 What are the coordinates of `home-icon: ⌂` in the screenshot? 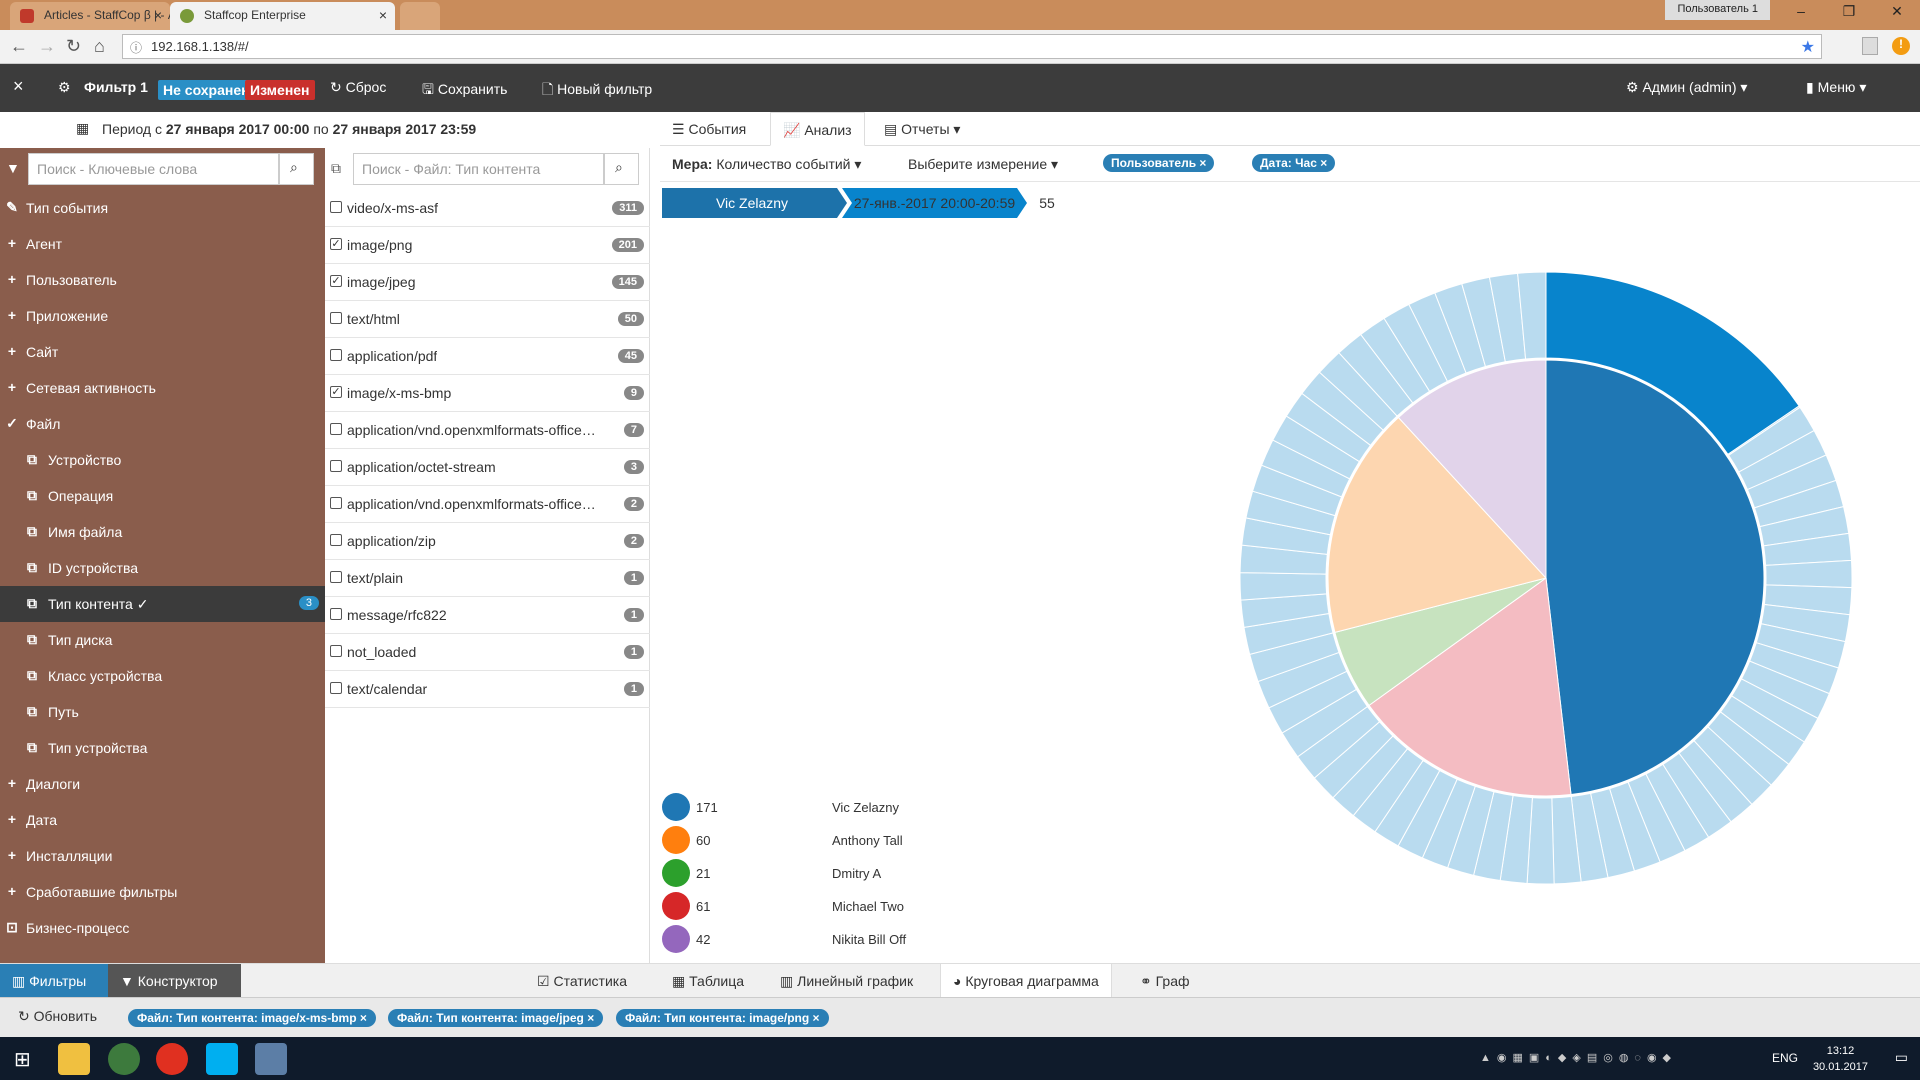 It's located at (99, 46).